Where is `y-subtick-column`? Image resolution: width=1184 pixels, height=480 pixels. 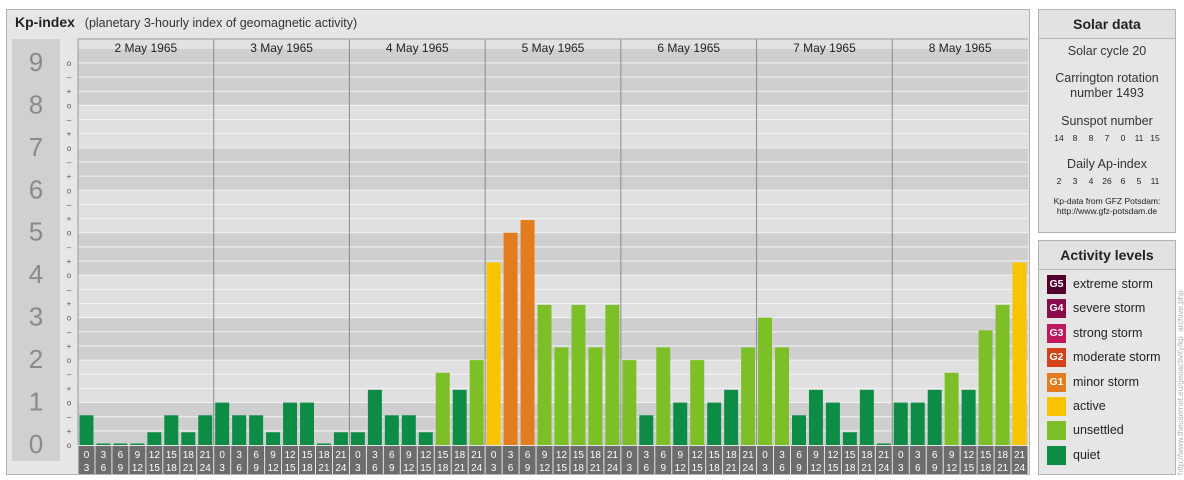 y-subtick-column is located at coordinates (69, 250).